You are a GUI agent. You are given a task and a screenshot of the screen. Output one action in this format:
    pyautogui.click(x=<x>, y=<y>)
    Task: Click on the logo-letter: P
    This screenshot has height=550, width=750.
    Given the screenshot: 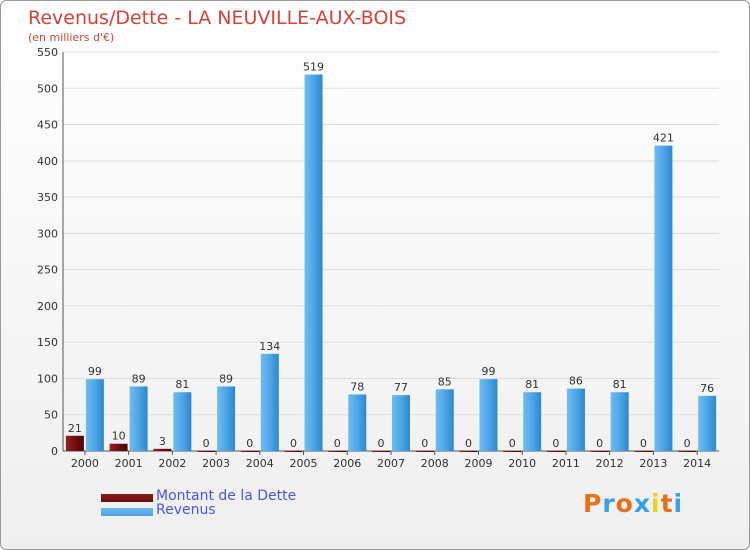 What is the action you would take?
    pyautogui.click(x=593, y=503)
    